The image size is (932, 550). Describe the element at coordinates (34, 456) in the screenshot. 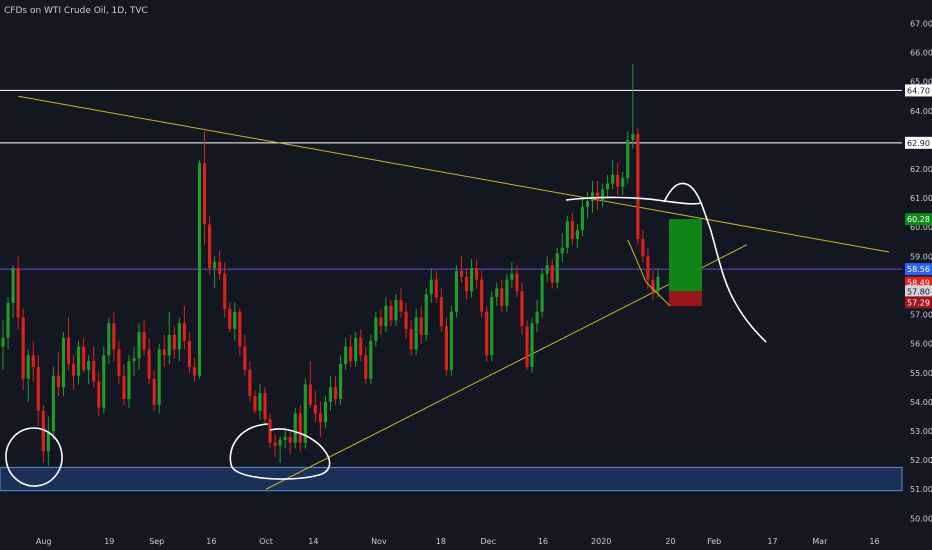

I see `circle-drawing` at that location.